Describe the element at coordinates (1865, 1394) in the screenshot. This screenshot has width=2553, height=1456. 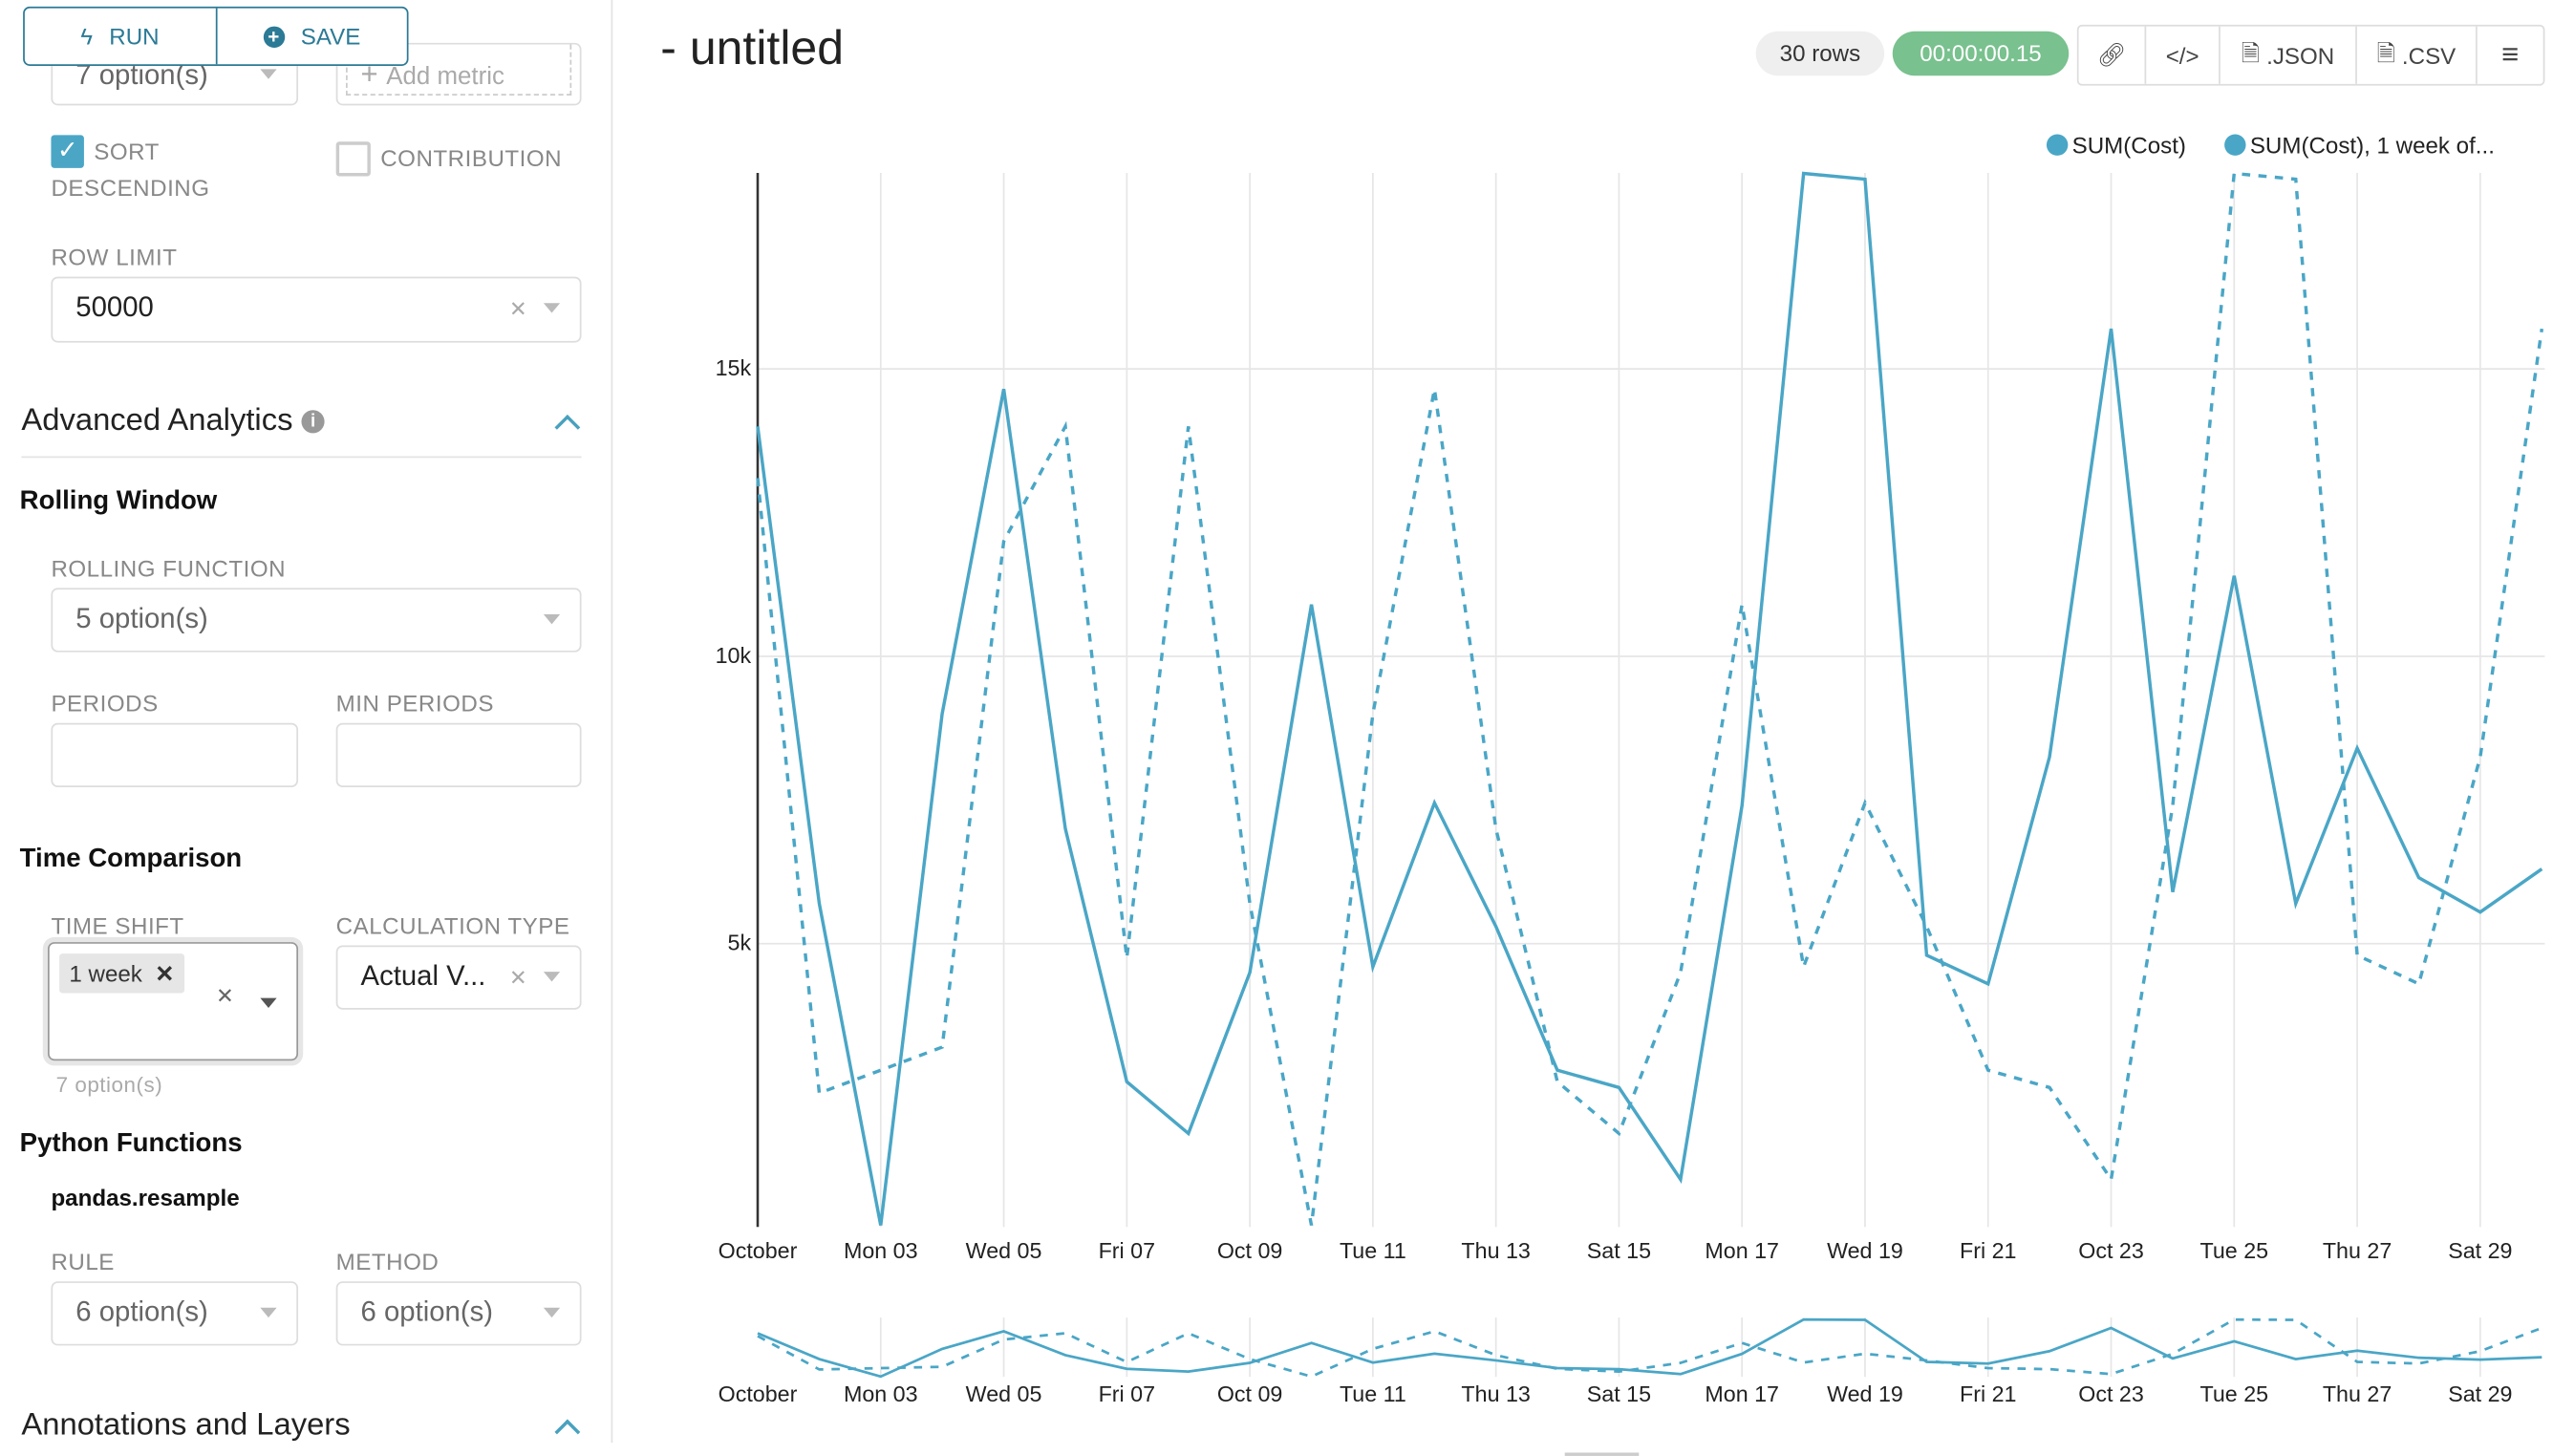
I see `brush-x-tick-label: Wed 19` at that location.